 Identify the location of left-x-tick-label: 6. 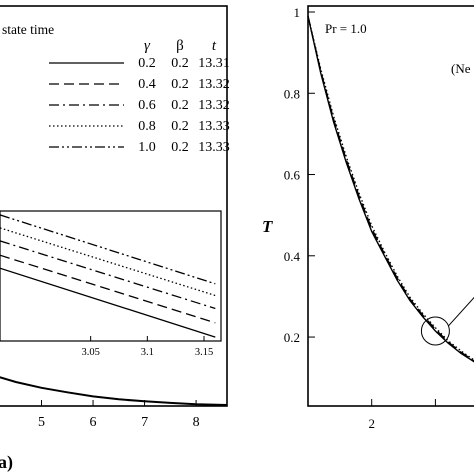
(93, 422).